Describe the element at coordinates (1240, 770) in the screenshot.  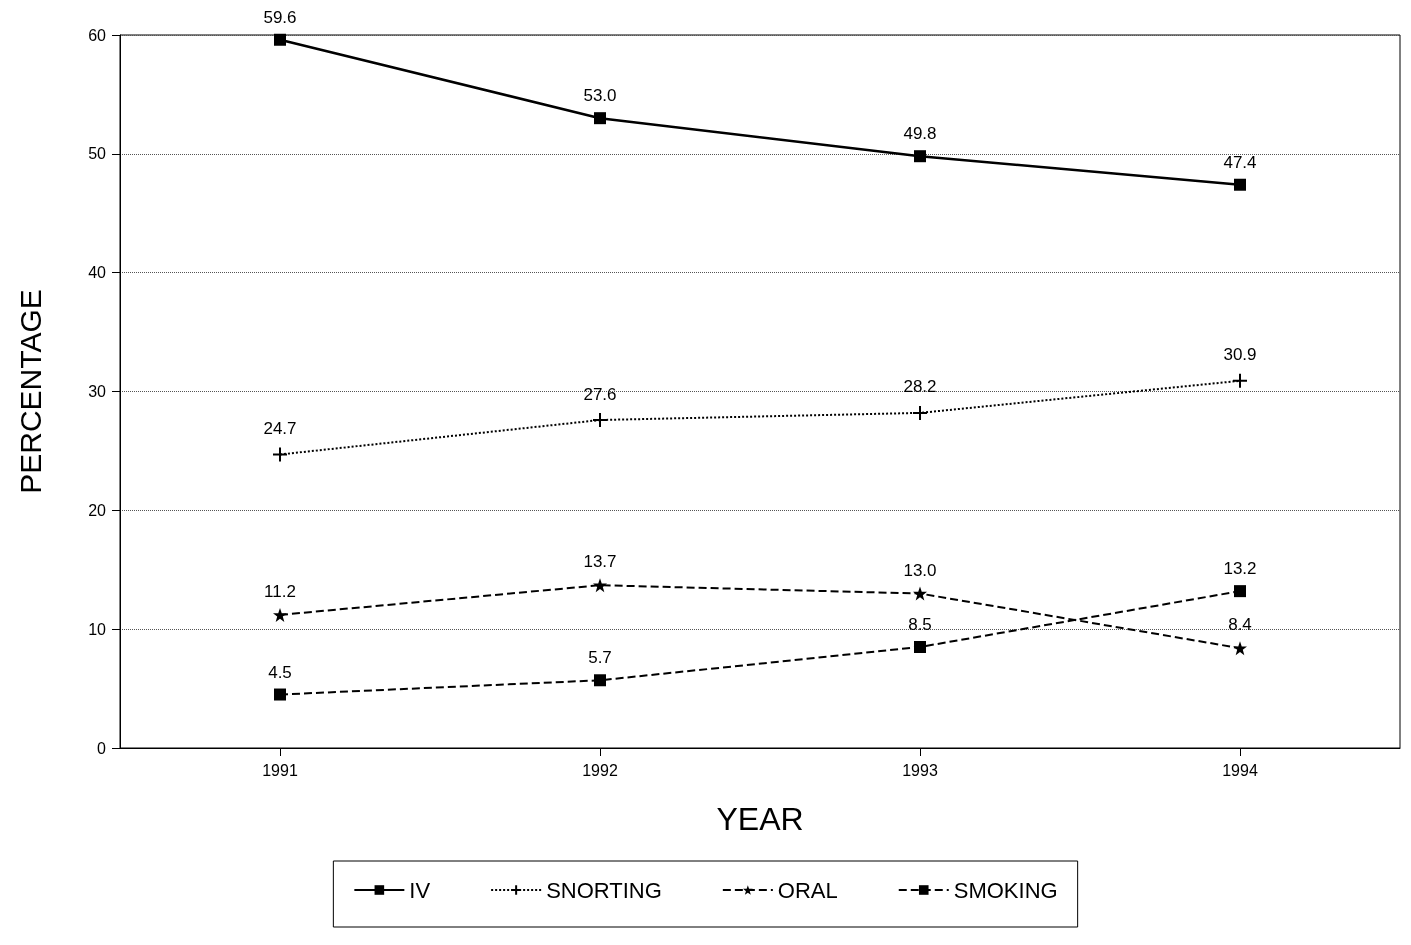
I see `x-tick-label: 1994` at that location.